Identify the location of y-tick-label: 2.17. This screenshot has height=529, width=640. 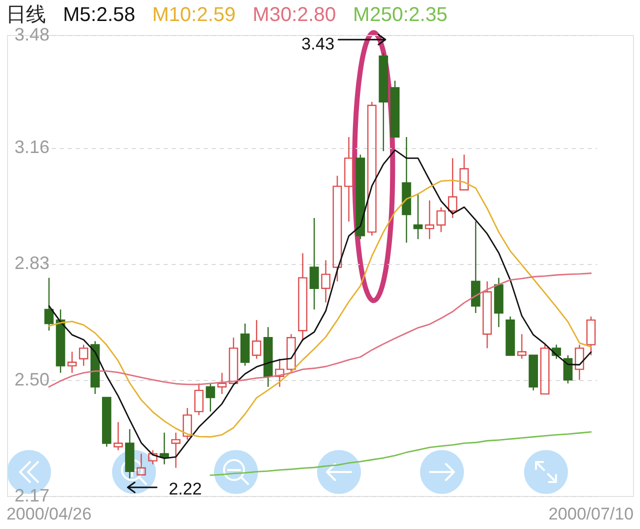
(32, 496).